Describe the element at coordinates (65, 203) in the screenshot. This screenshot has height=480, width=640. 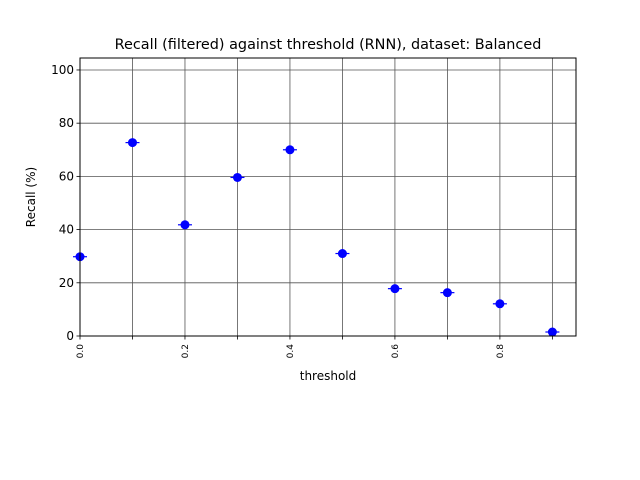
I see `y-ticks: 0 20 40 60 80 100` at that location.